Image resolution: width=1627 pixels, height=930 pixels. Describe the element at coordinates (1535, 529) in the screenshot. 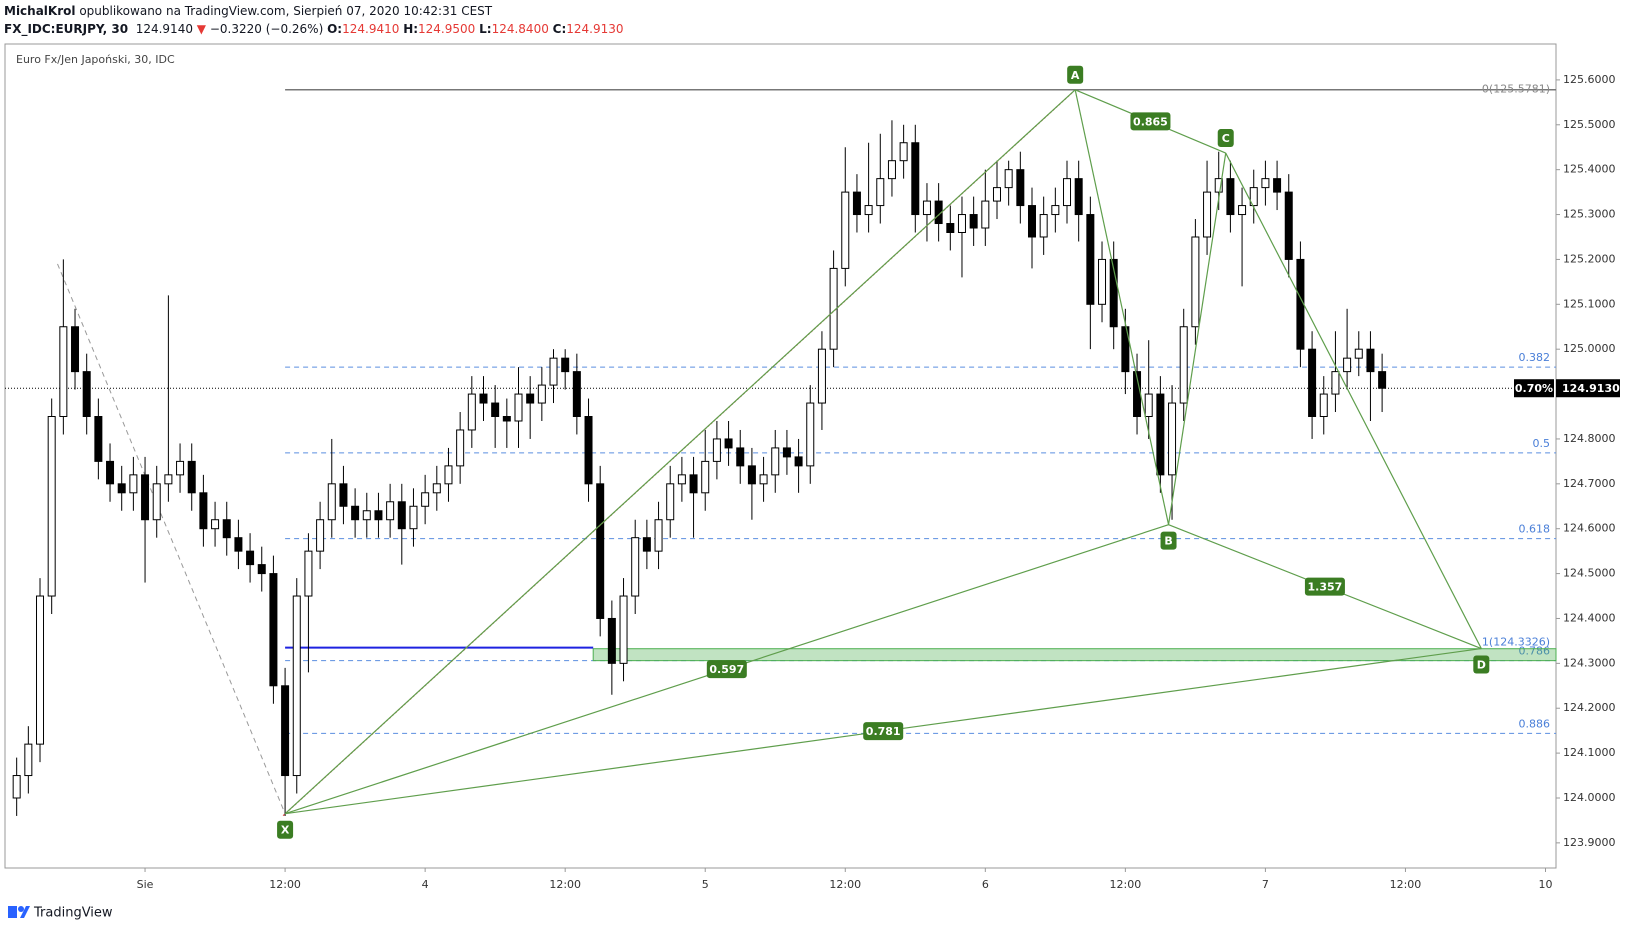

I see `fib-label: 0.618` at that location.